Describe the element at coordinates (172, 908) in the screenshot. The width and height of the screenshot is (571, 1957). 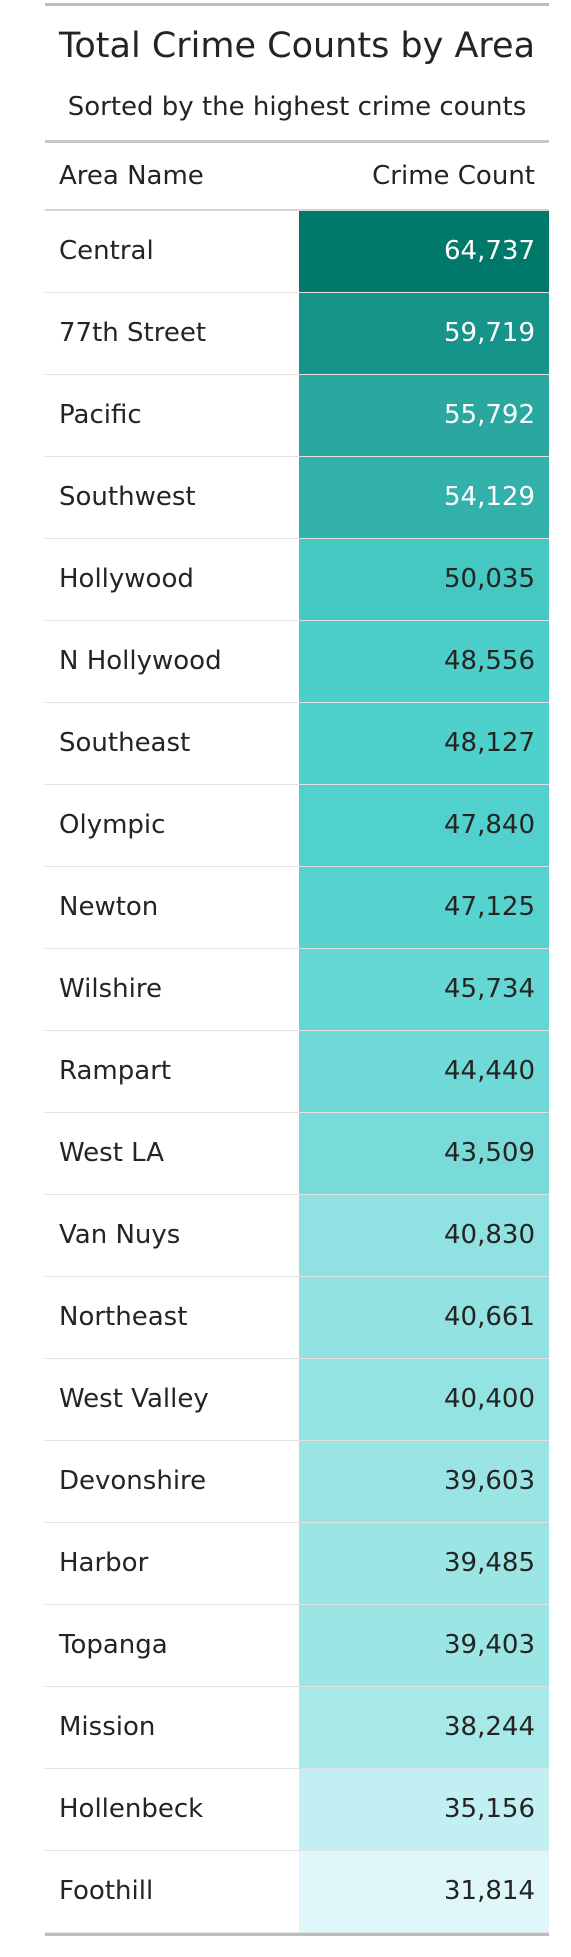
I see `area-name-cell: Newton` at that location.